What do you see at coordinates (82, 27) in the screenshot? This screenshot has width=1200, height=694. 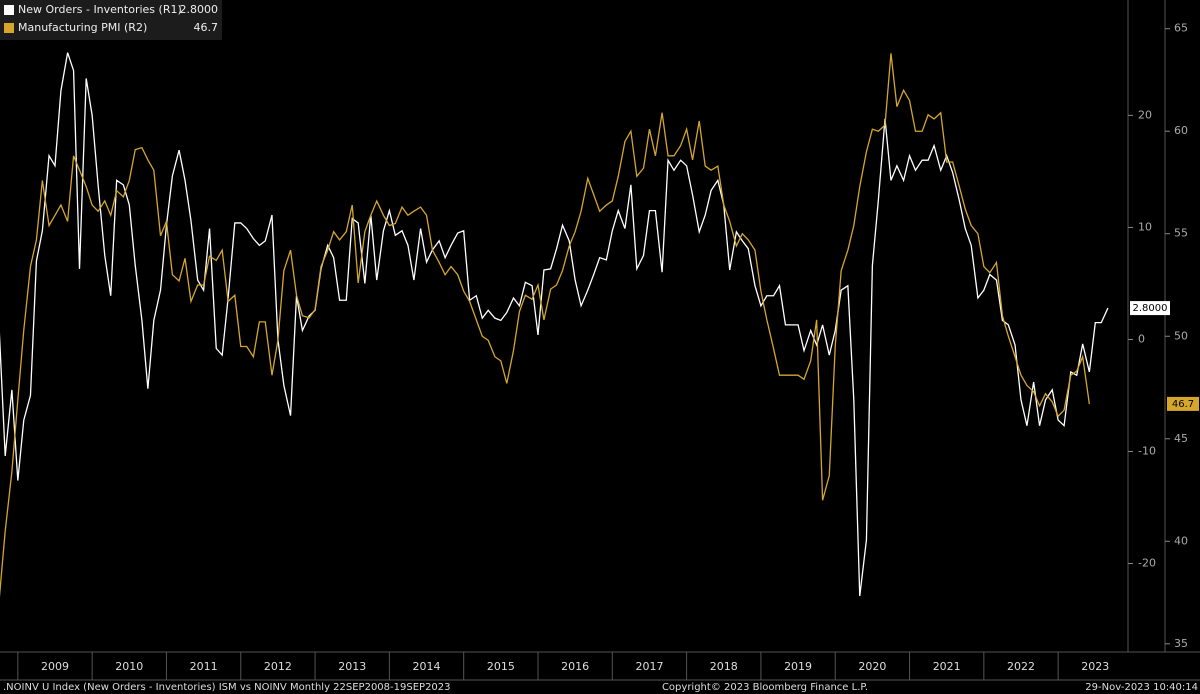 I see `legend-label: Manufacturing PMI (R2)` at bounding box center [82, 27].